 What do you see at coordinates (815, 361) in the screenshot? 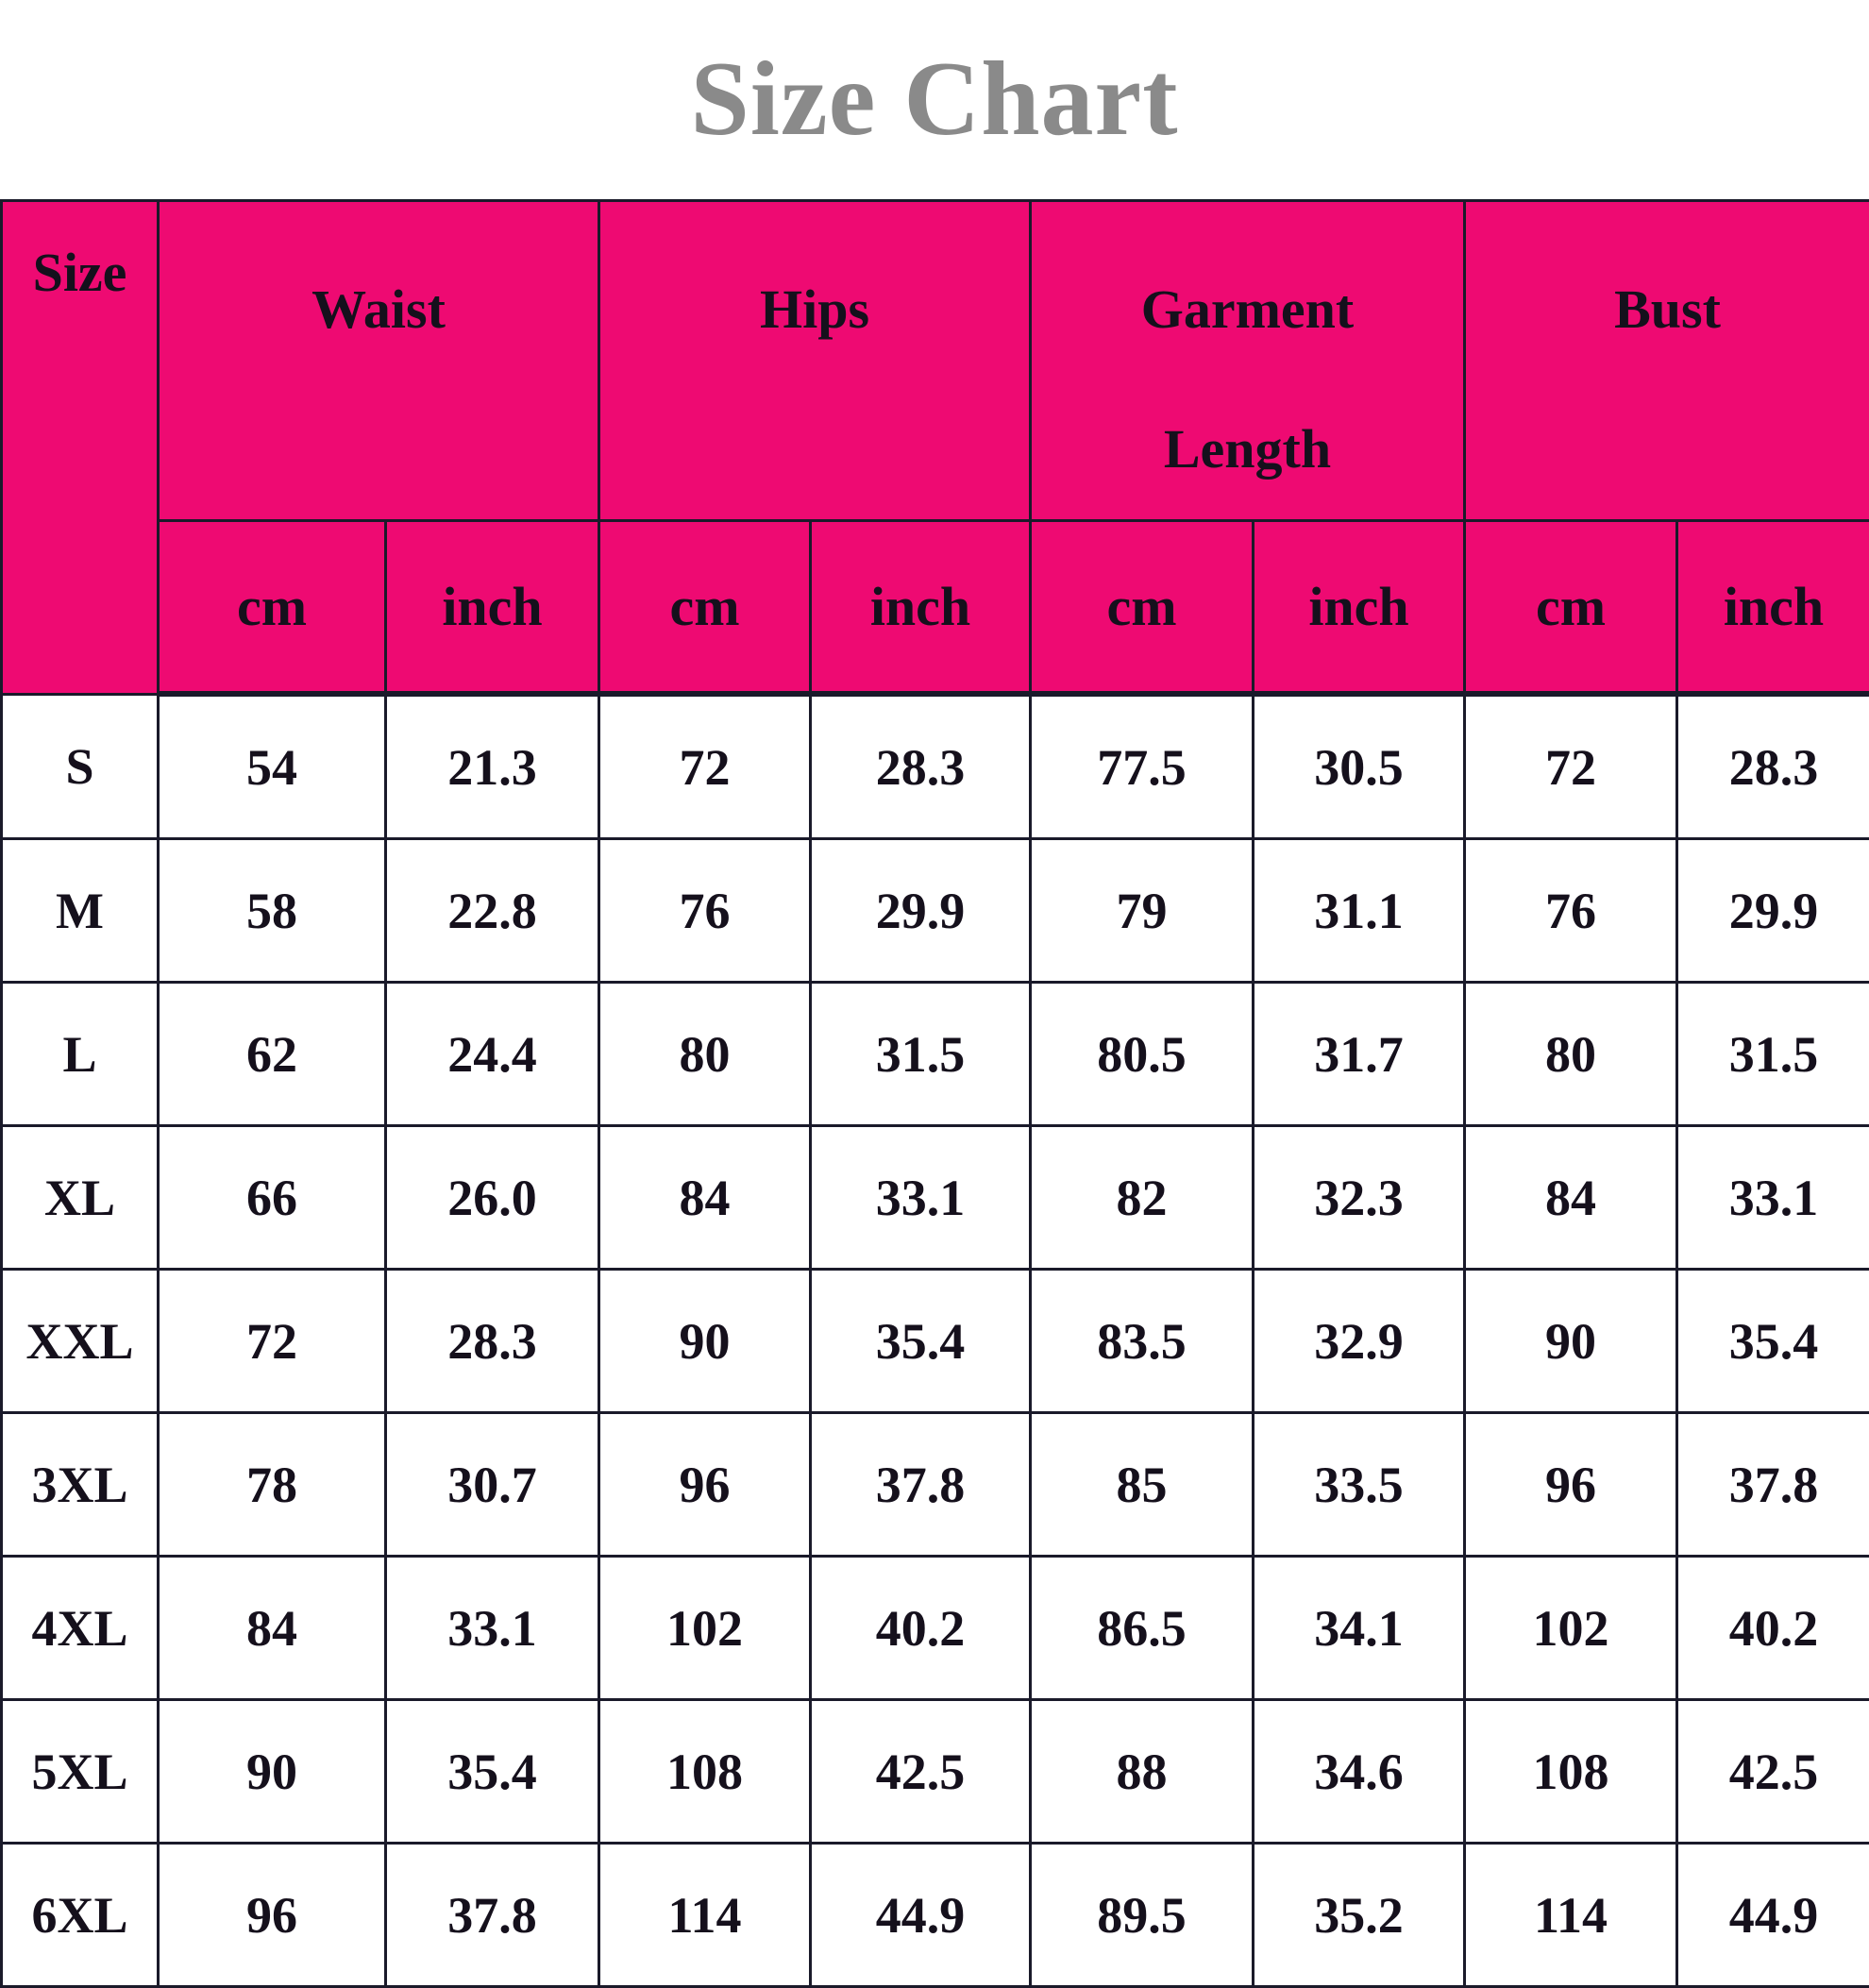
I see `header-hips: Hips` at bounding box center [815, 361].